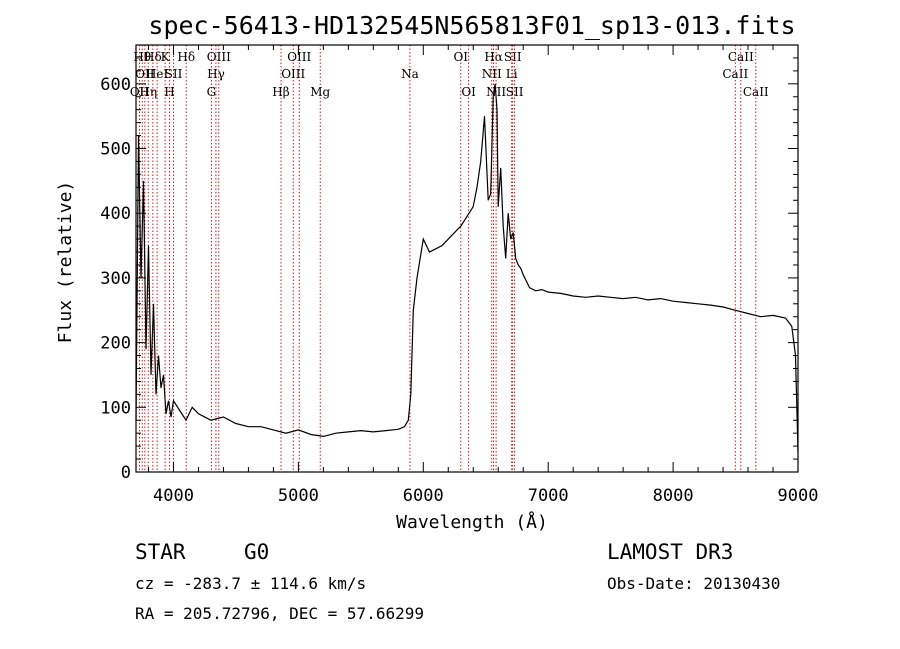 The image size is (900, 649). Describe the element at coordinates (115, 344) in the screenshot. I see `y-tick-label: 200` at that location.